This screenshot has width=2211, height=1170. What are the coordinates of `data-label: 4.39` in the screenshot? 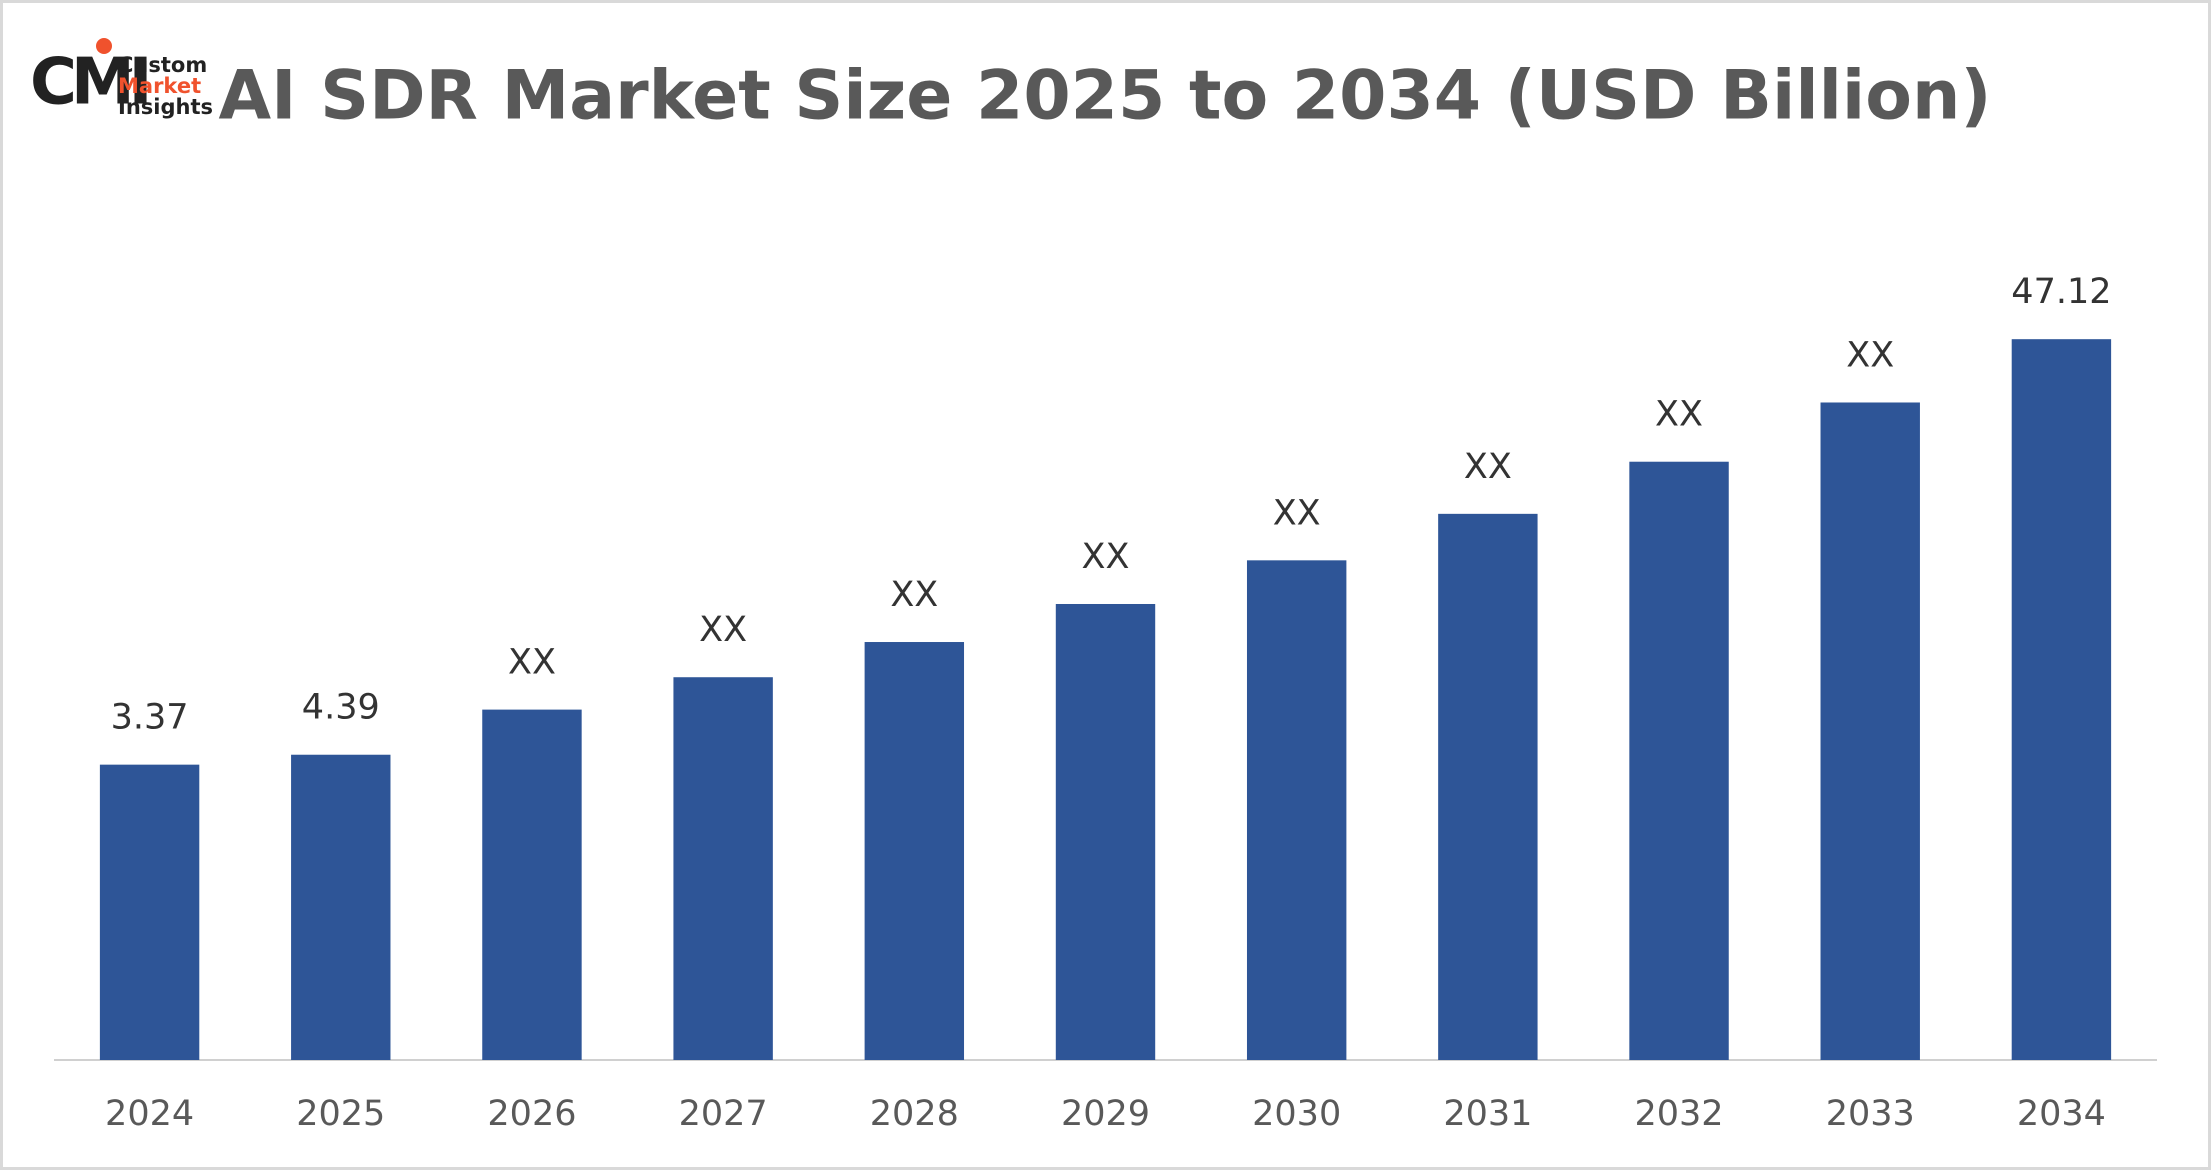 It's located at (341, 708).